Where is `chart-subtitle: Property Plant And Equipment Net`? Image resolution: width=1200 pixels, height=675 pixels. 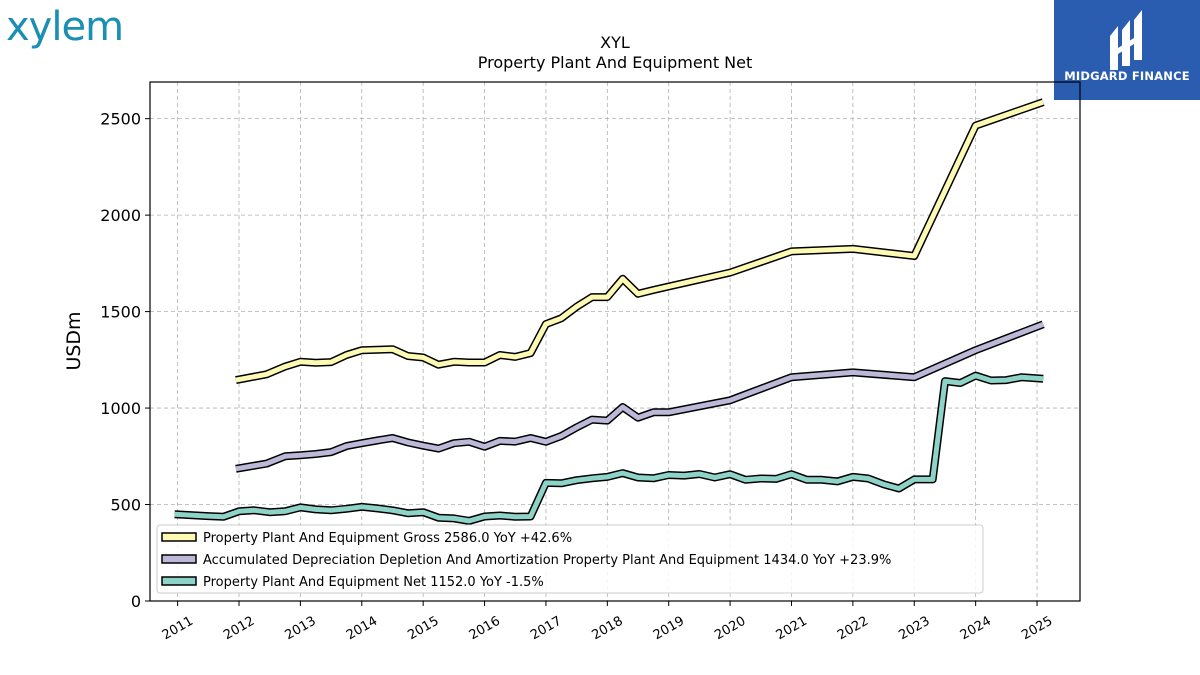 chart-subtitle: Property Plant And Equipment Net is located at coordinates (615, 62).